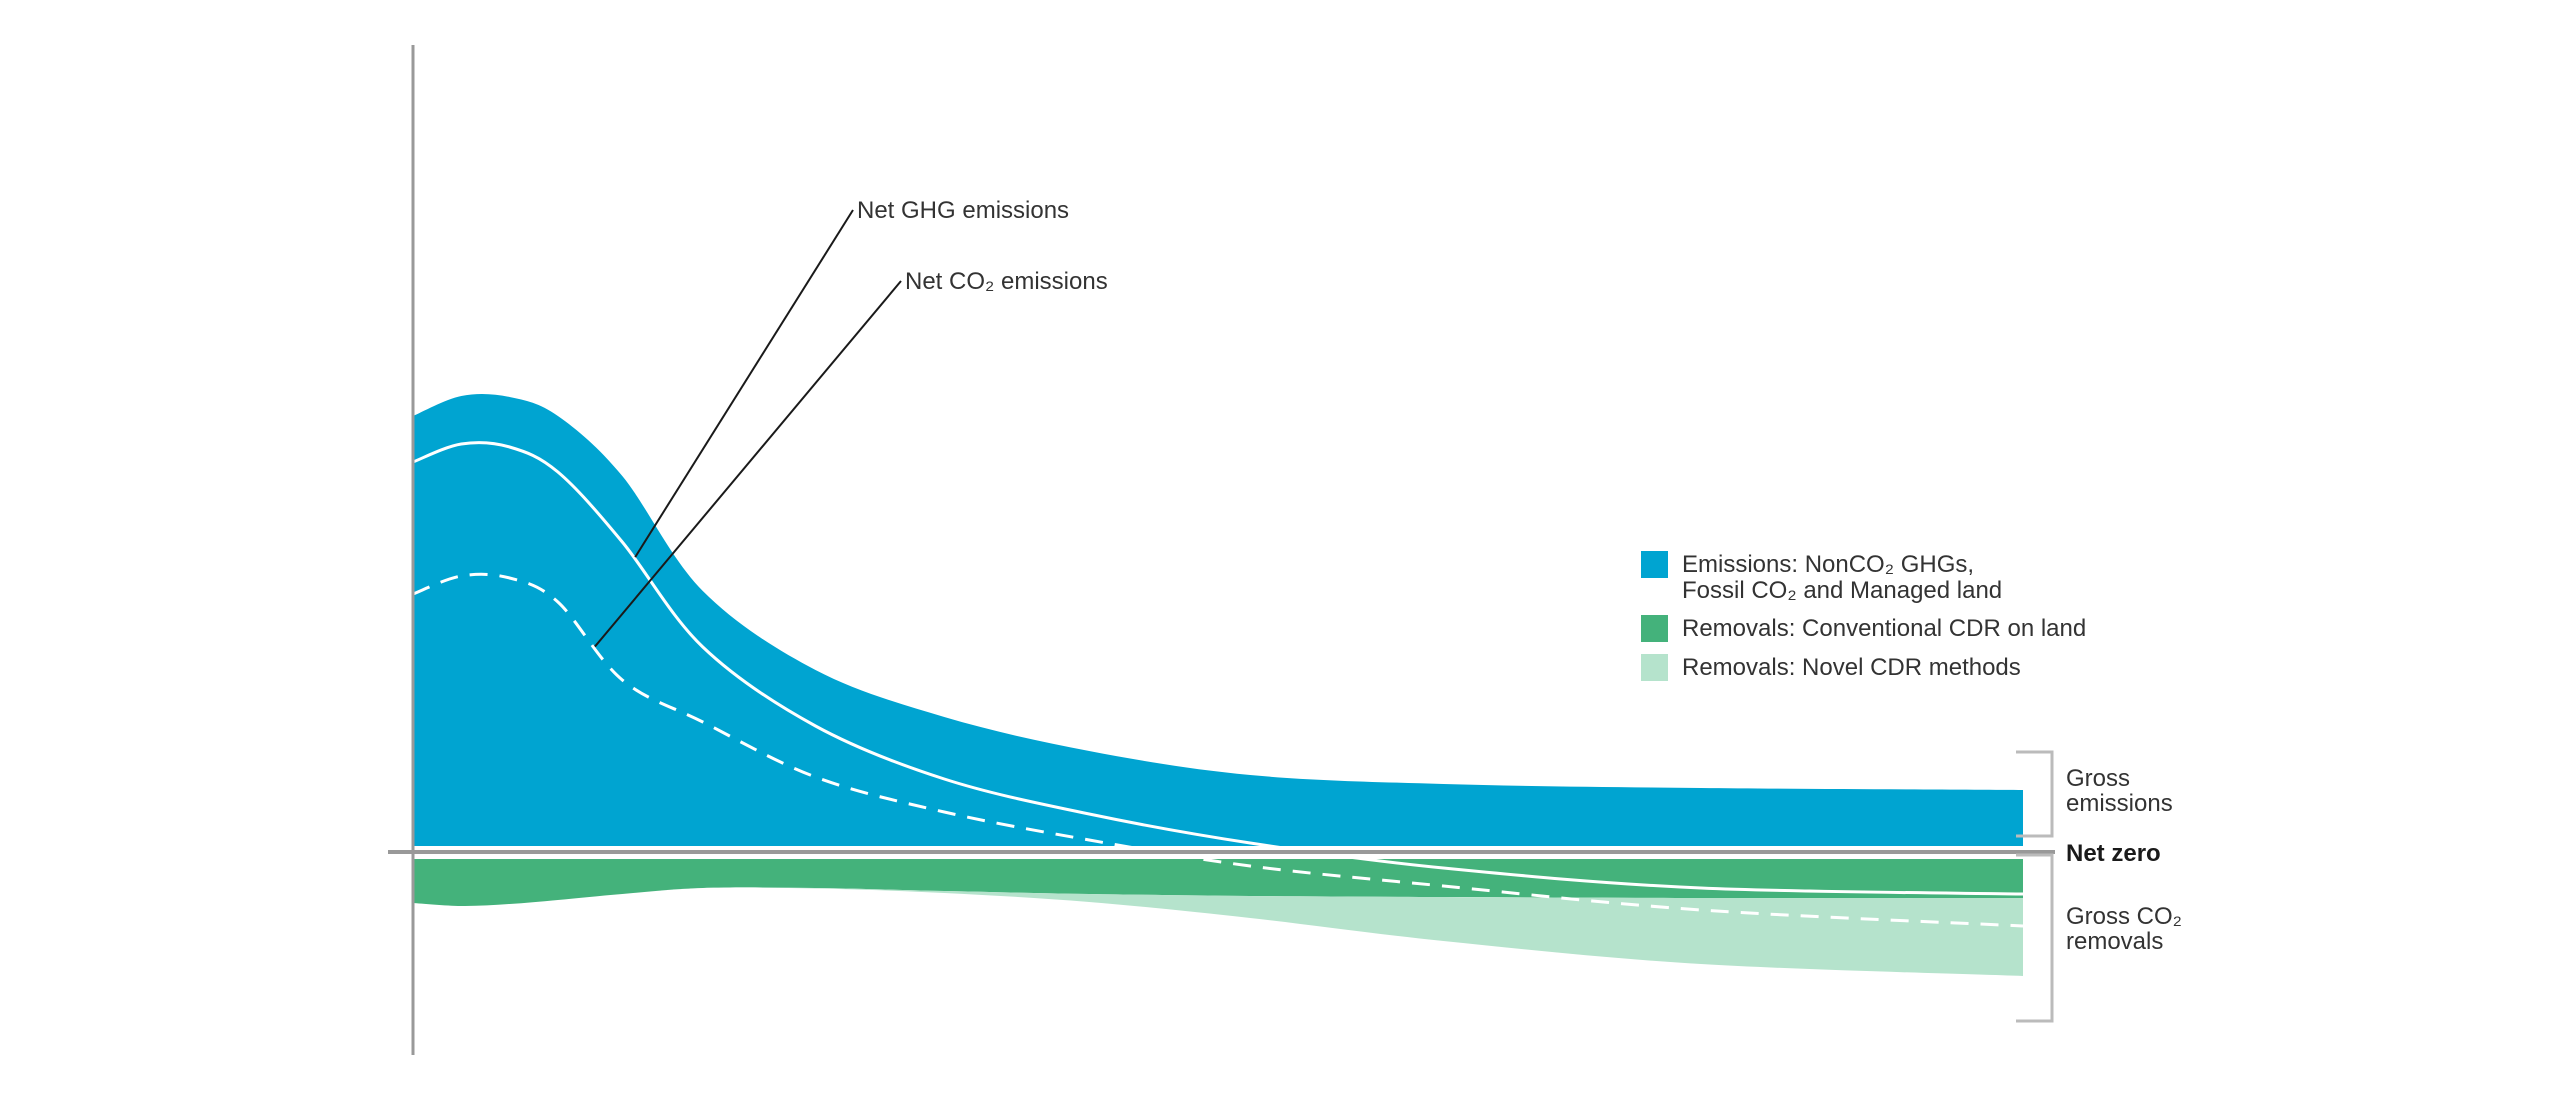  Describe the element at coordinates (2098, 778) in the screenshot. I see `bracket-label: Gross` at that location.